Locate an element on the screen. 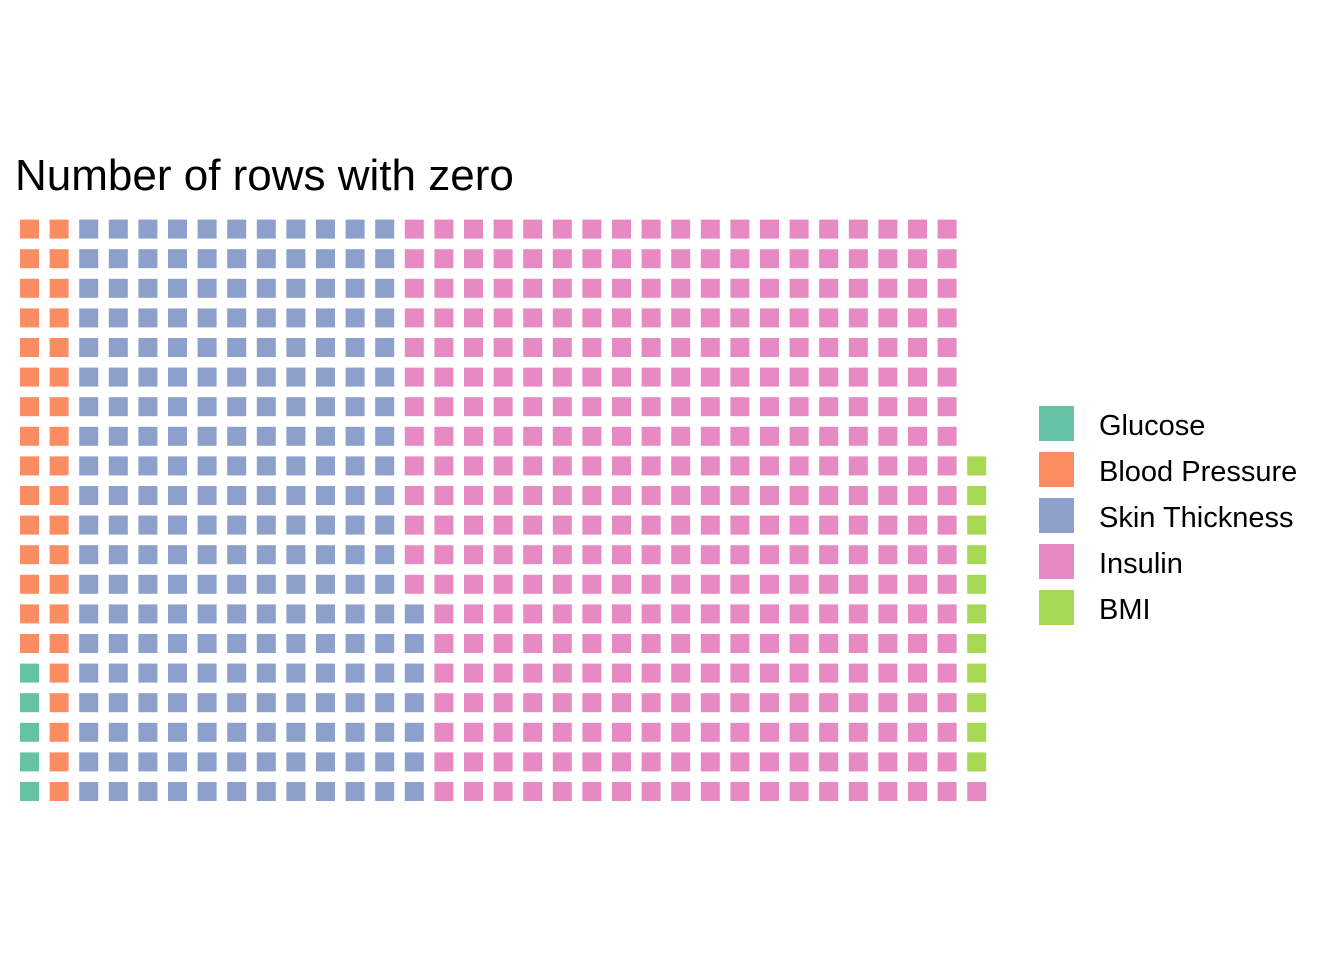 The width and height of the screenshot is (1344, 960). chart-title: Number of rows with zero is located at coordinates (264, 175).